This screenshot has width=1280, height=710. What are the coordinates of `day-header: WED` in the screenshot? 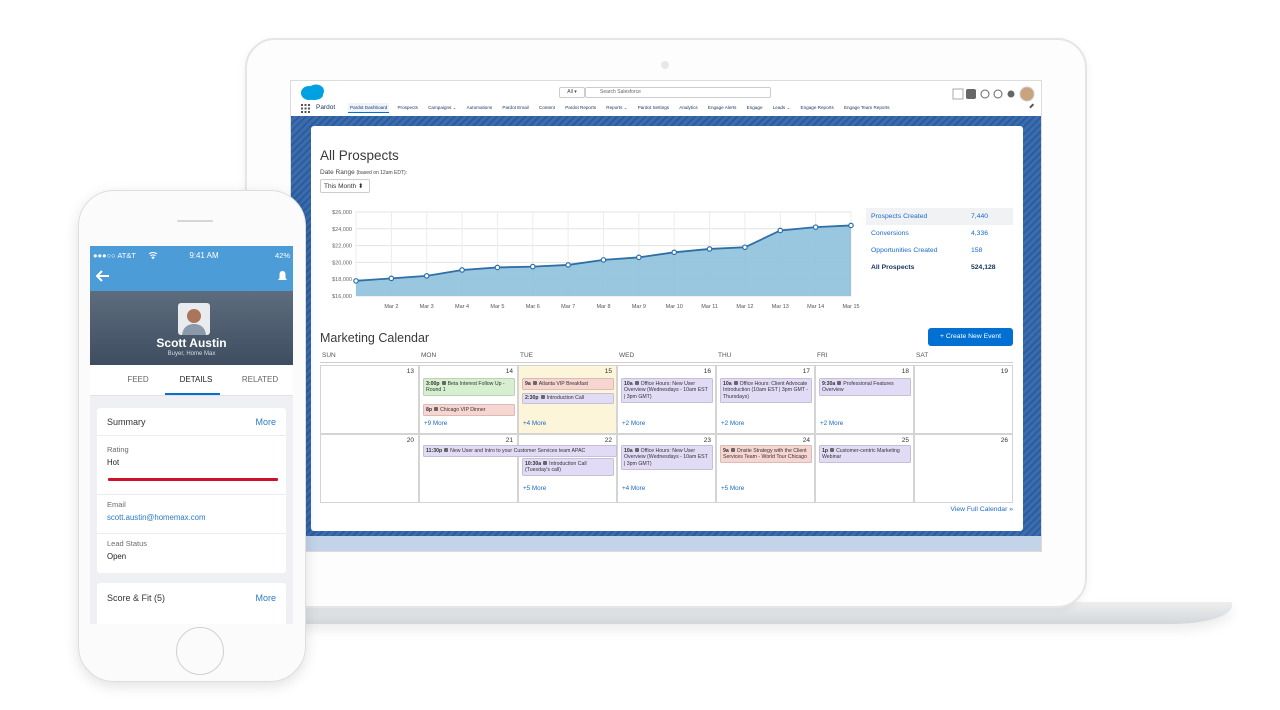 It's located at (627, 355).